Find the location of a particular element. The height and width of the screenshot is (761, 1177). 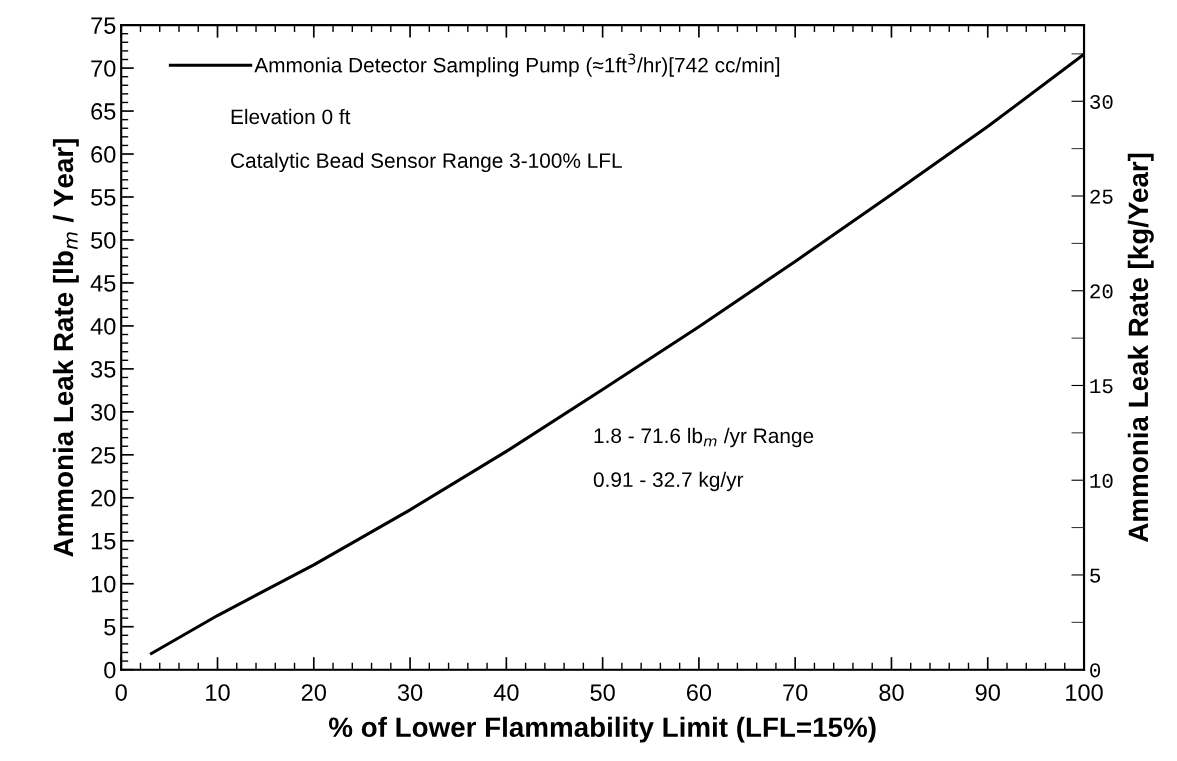

y-axis-title: Ammonia Leak Rate [lb$_{m}$ / Year] is located at coordinates (65, 348).